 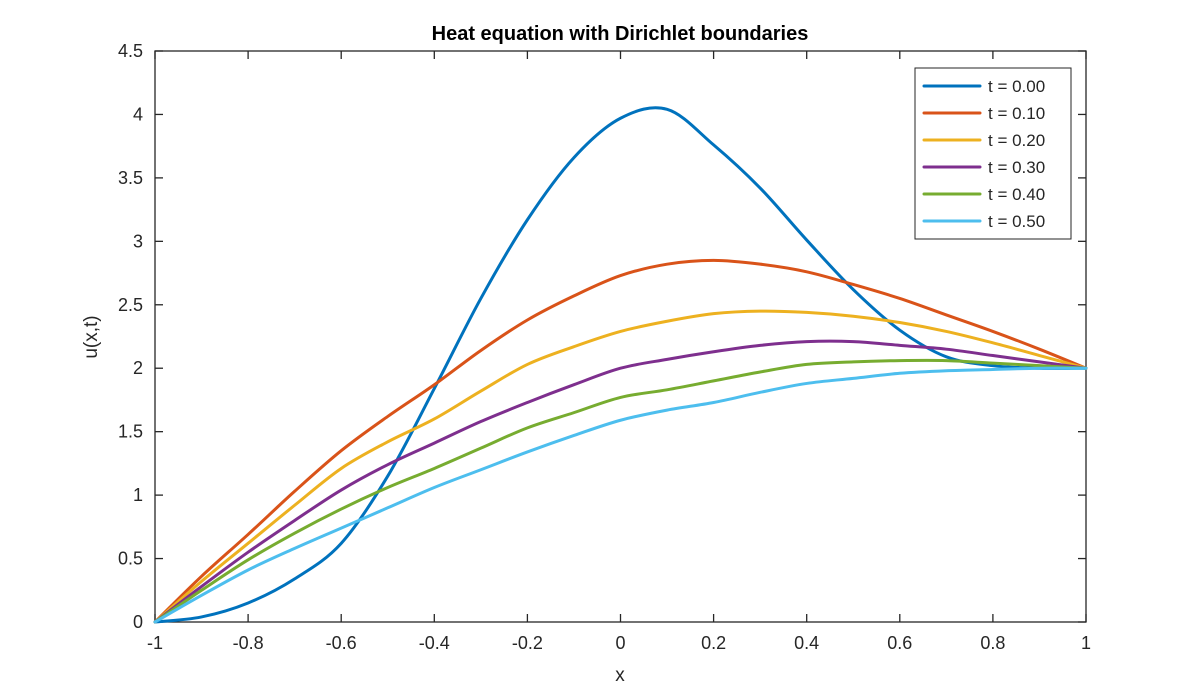 What do you see at coordinates (130, 305) in the screenshot?
I see `y-tick-label: 2.5` at bounding box center [130, 305].